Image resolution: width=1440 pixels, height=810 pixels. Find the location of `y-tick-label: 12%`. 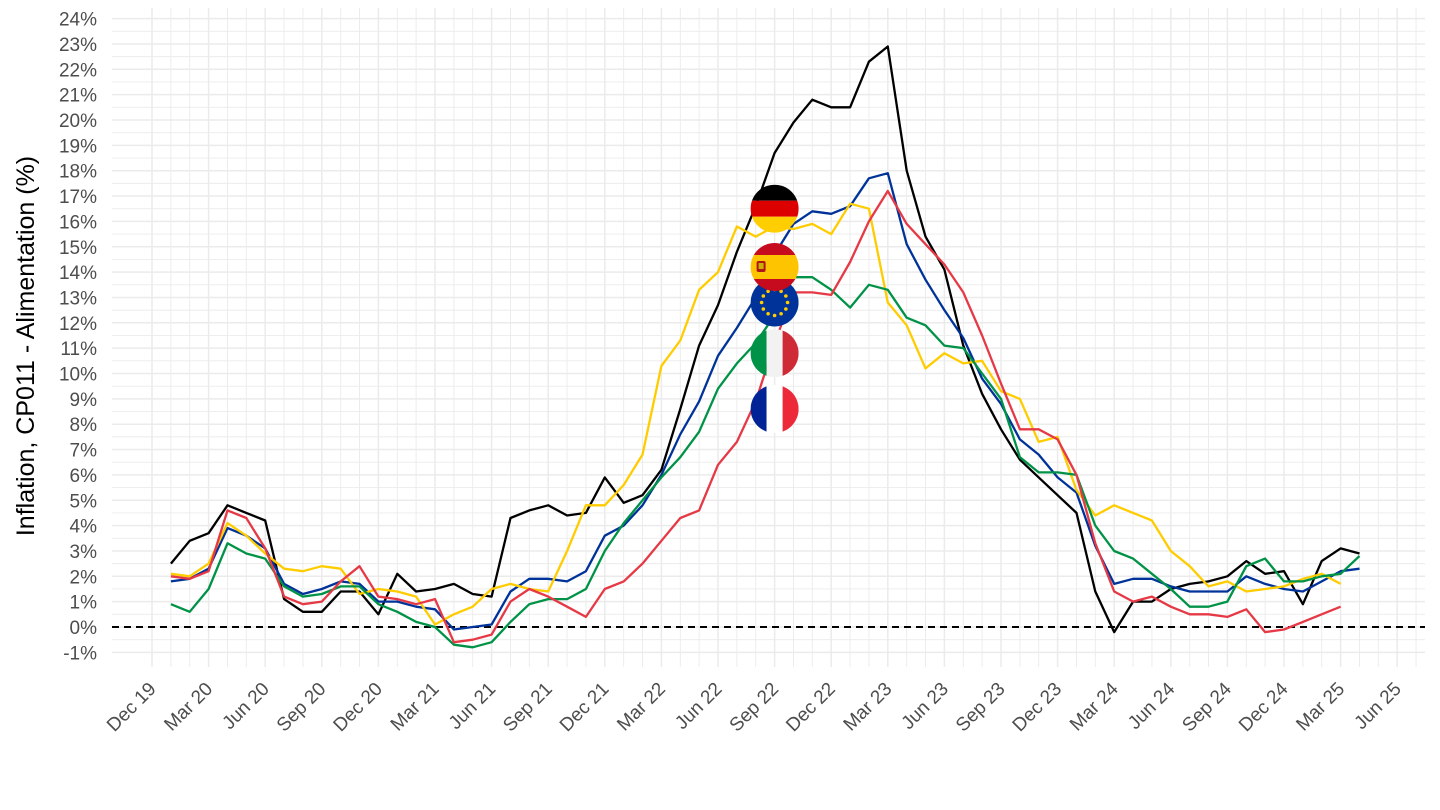

y-tick-label: 12% is located at coordinates (78, 324).